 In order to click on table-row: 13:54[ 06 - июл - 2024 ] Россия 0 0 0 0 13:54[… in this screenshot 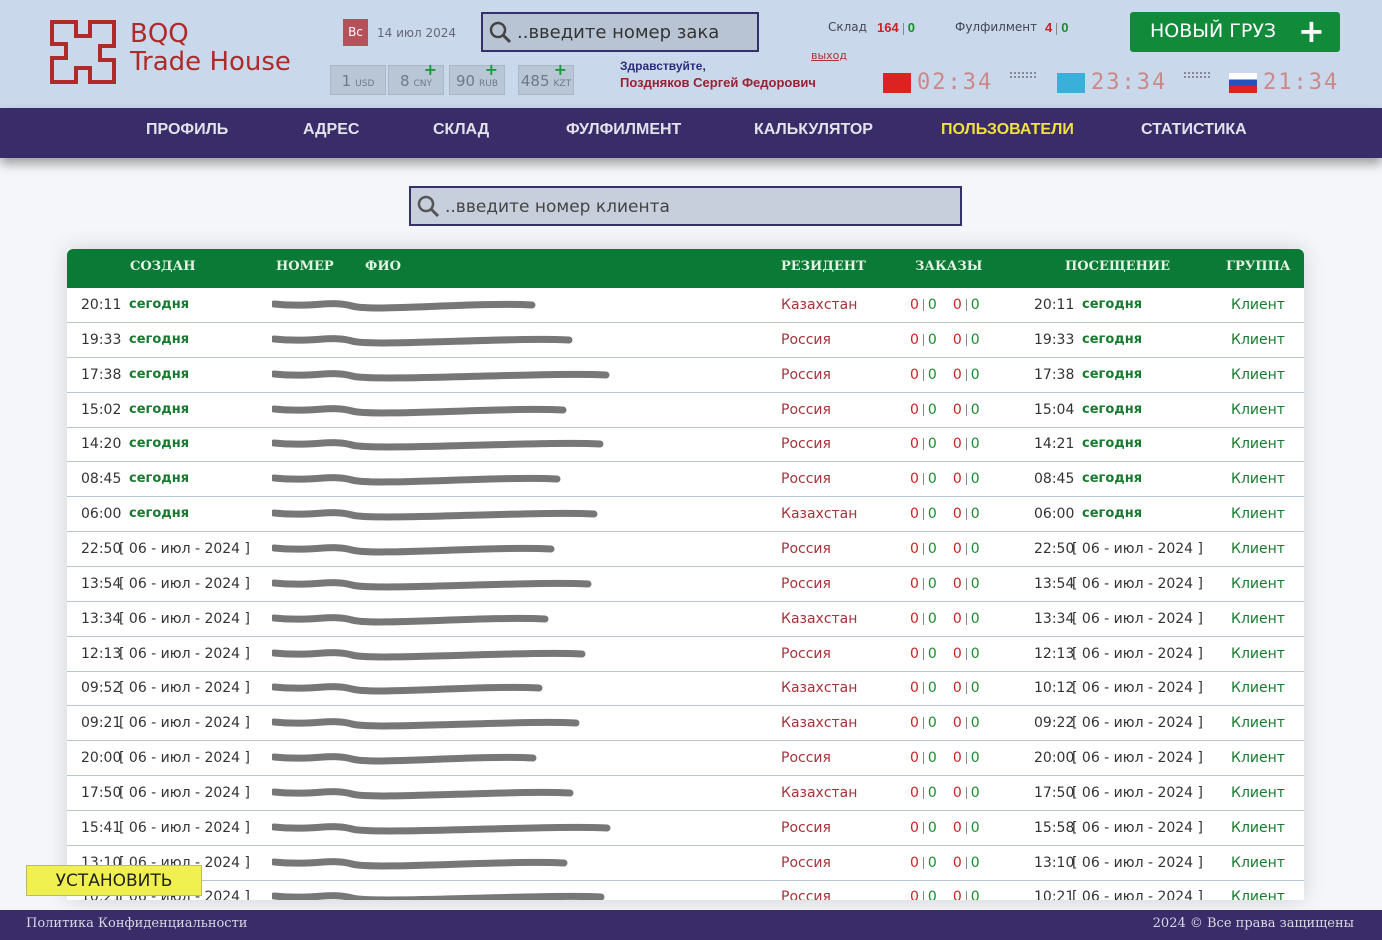, I will do `click(685, 584)`.